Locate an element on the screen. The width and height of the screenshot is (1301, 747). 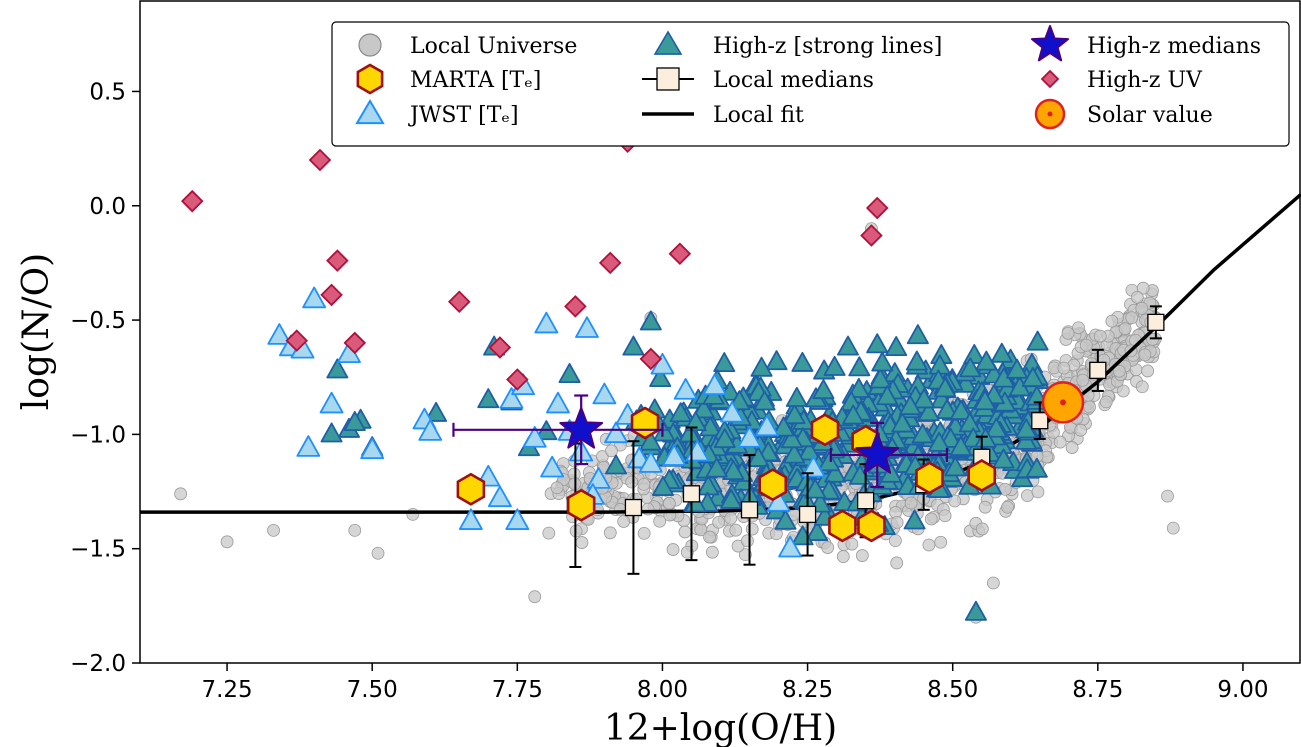
x-axis-label: 12+log(O/H) is located at coordinates (720, 727).